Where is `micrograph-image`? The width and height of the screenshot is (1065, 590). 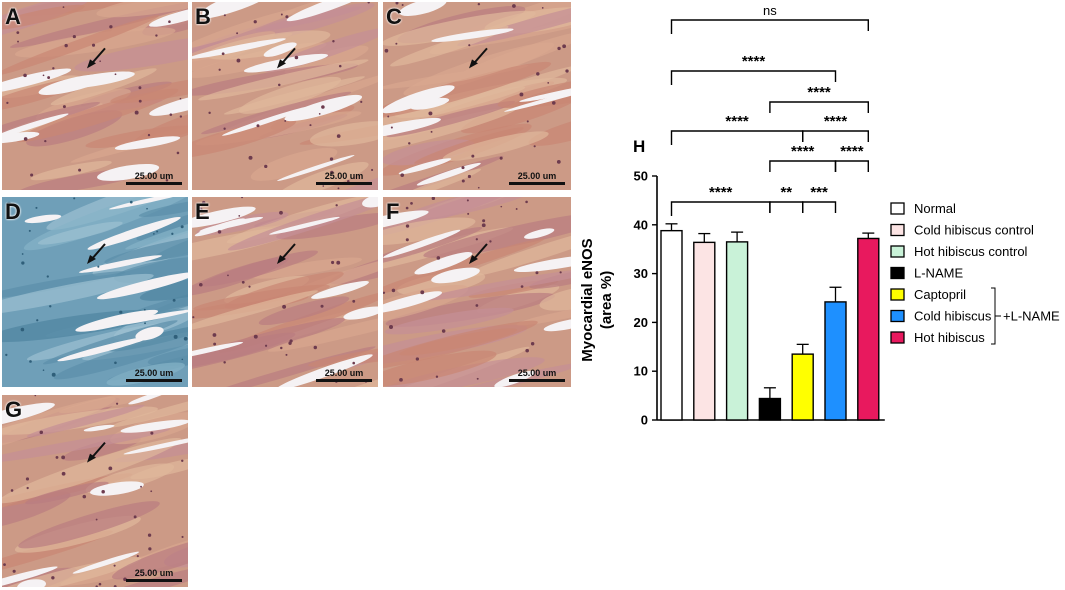
micrograph-image is located at coordinates (95, 292).